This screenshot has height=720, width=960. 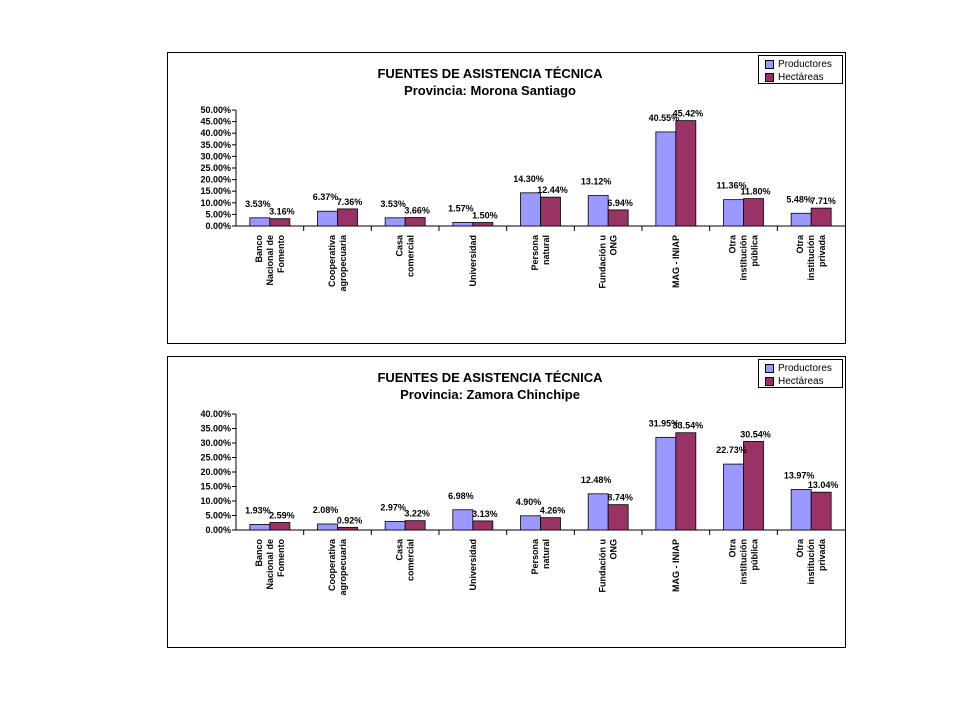 What do you see at coordinates (688, 114) in the screenshot?
I see `data-label-hectareas: 45.42%` at bounding box center [688, 114].